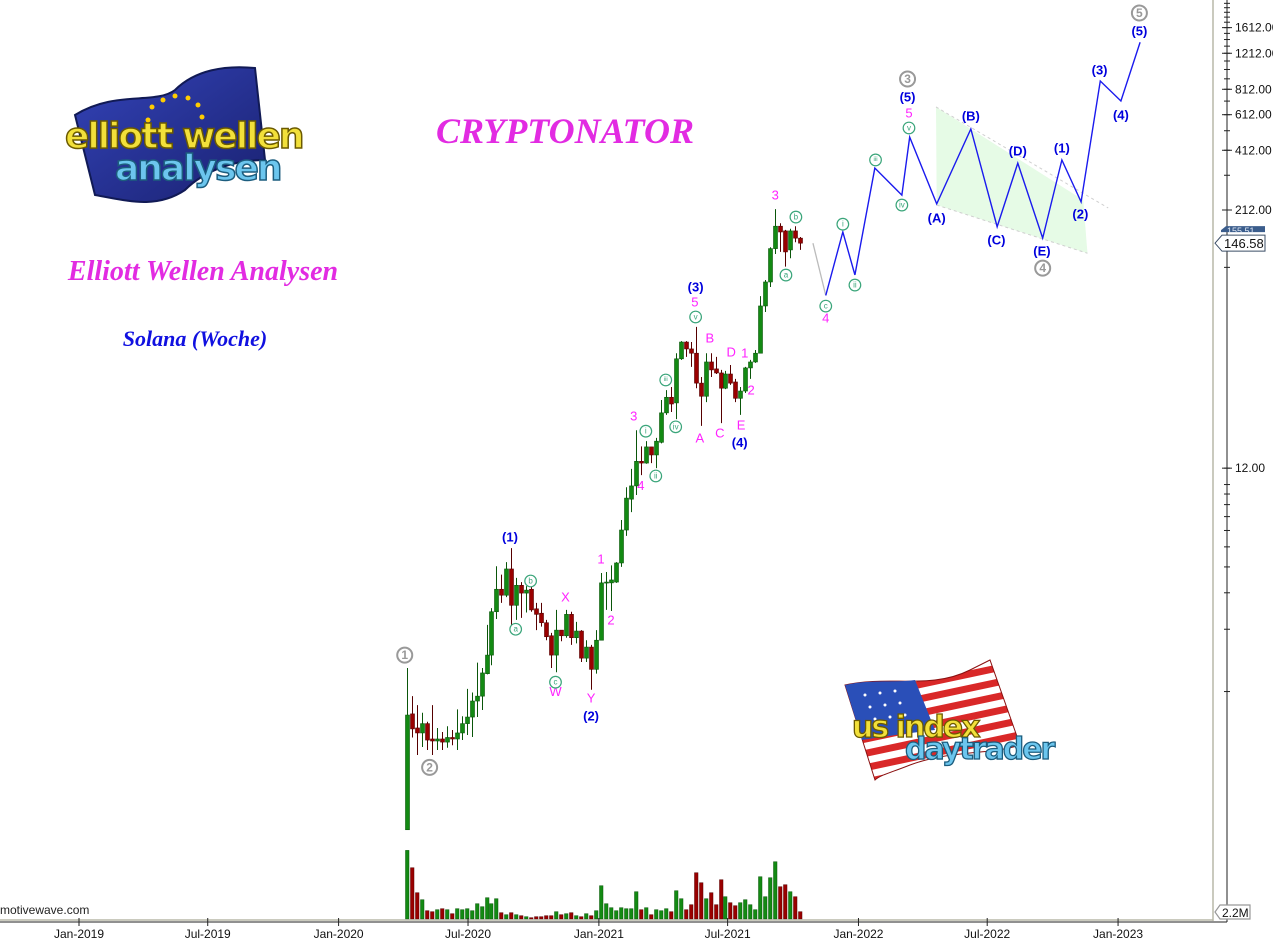  I want to click on wave-label-magenta: 5, so click(694, 301).